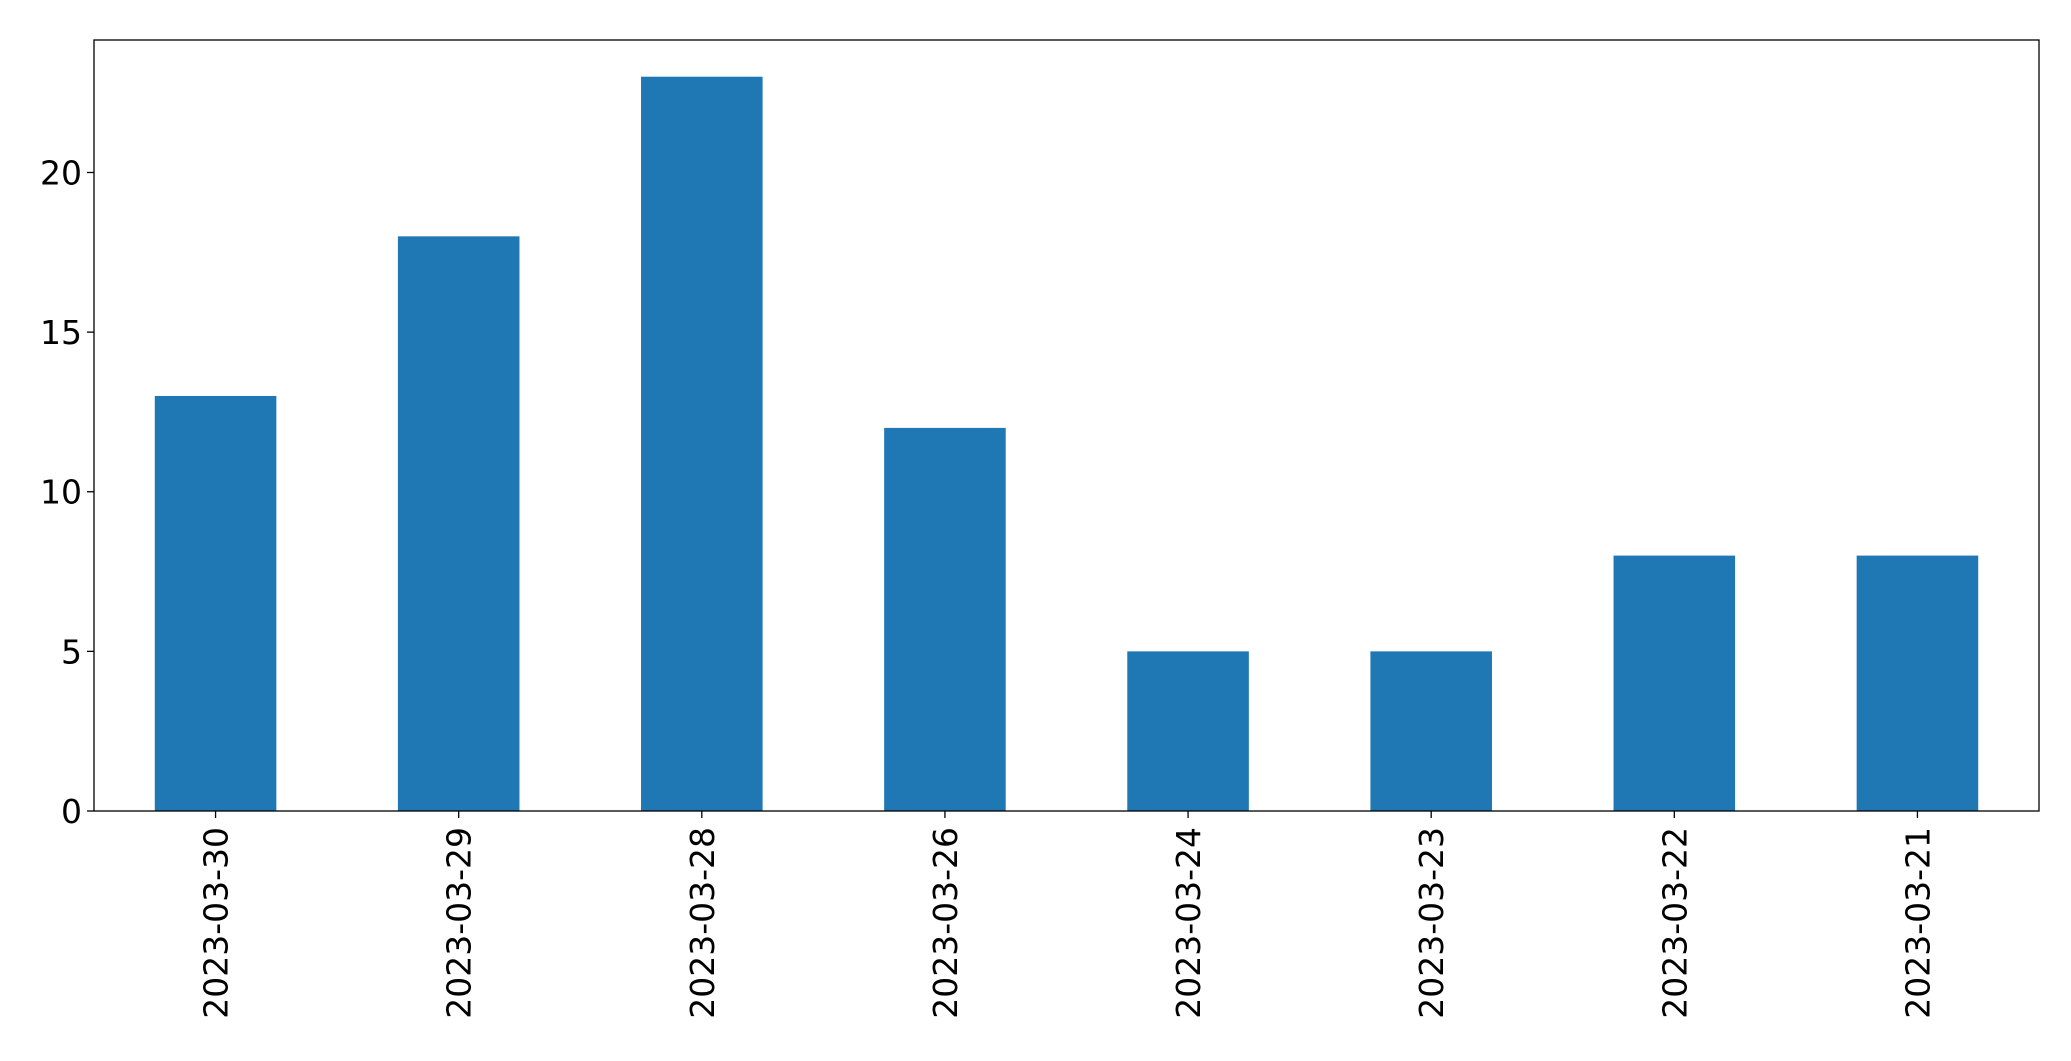 This screenshot has height=1061, width=2071. I want to click on y-axis: 0 5 10 15 20, so click(67, 492).